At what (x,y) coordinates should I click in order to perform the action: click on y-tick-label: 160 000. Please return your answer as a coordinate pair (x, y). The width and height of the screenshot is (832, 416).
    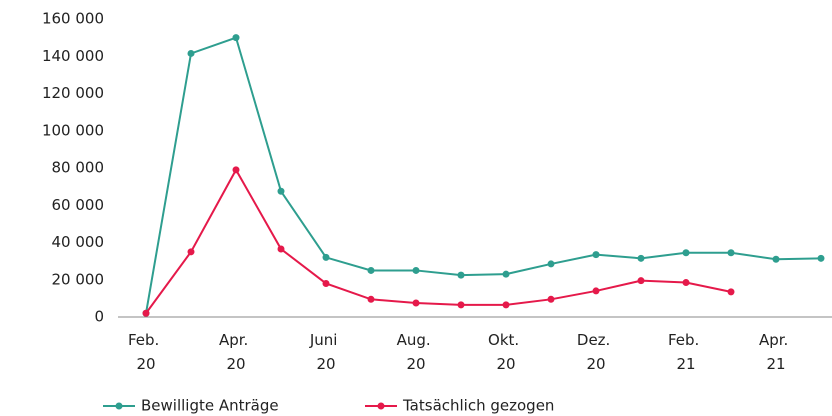
    Looking at the image, I should click on (73, 19).